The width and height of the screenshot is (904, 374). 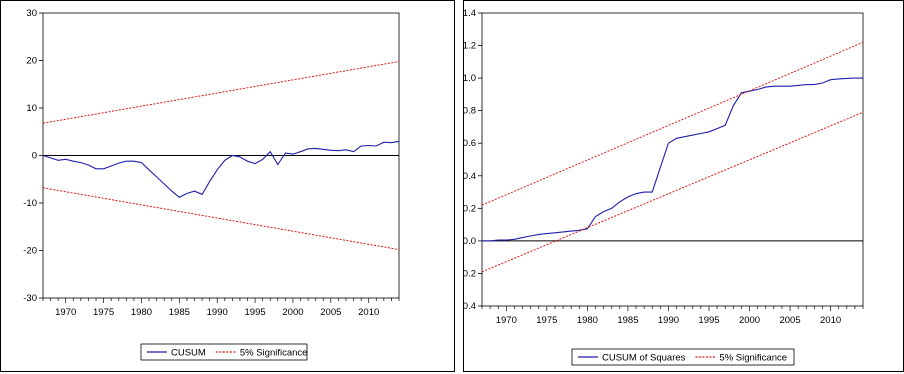 I want to click on legend-box, so click(x=683, y=357).